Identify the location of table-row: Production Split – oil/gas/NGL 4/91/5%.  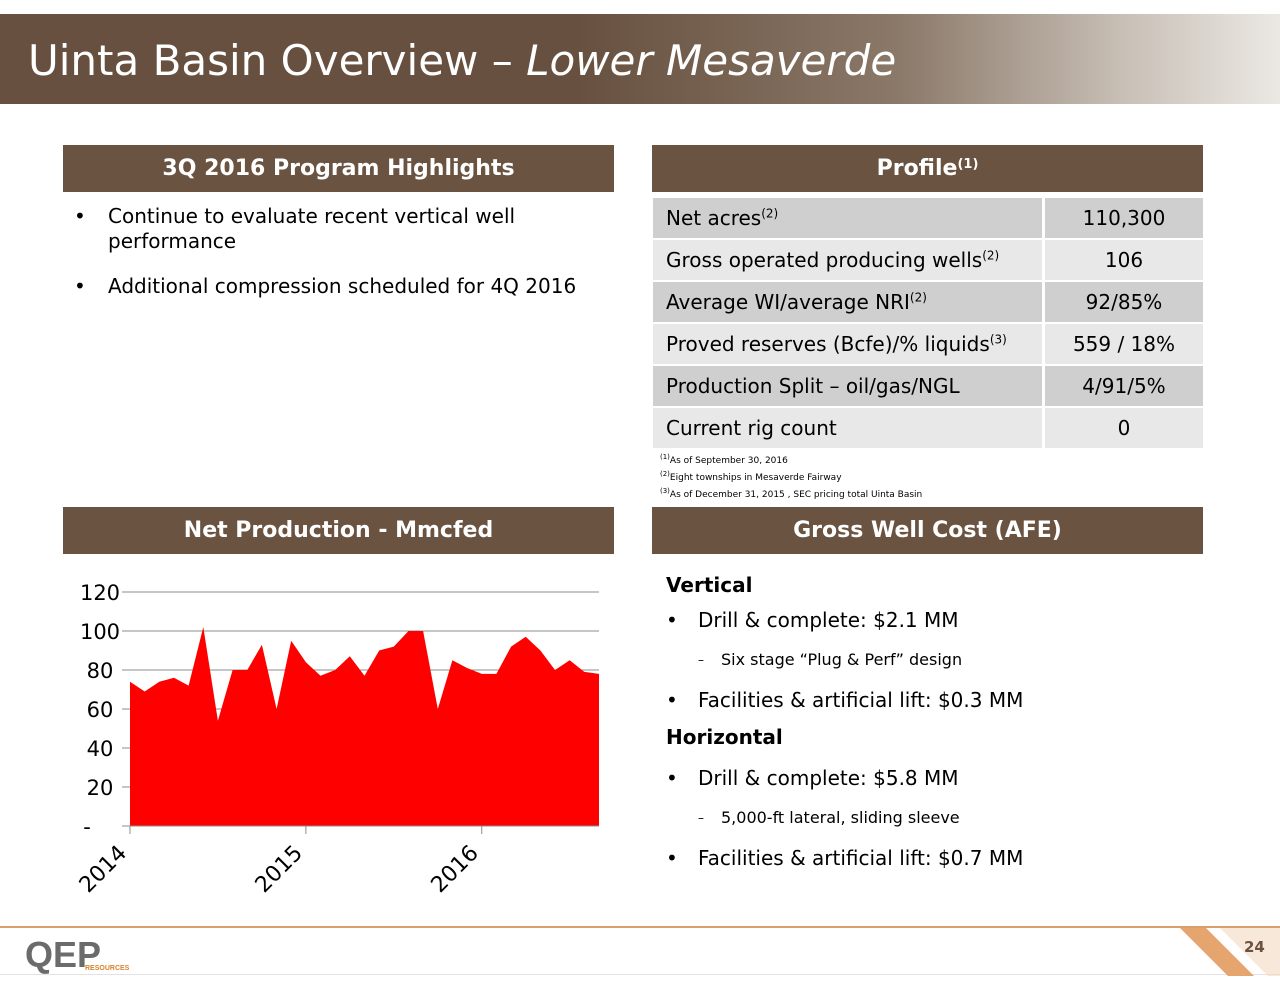
(928, 386).